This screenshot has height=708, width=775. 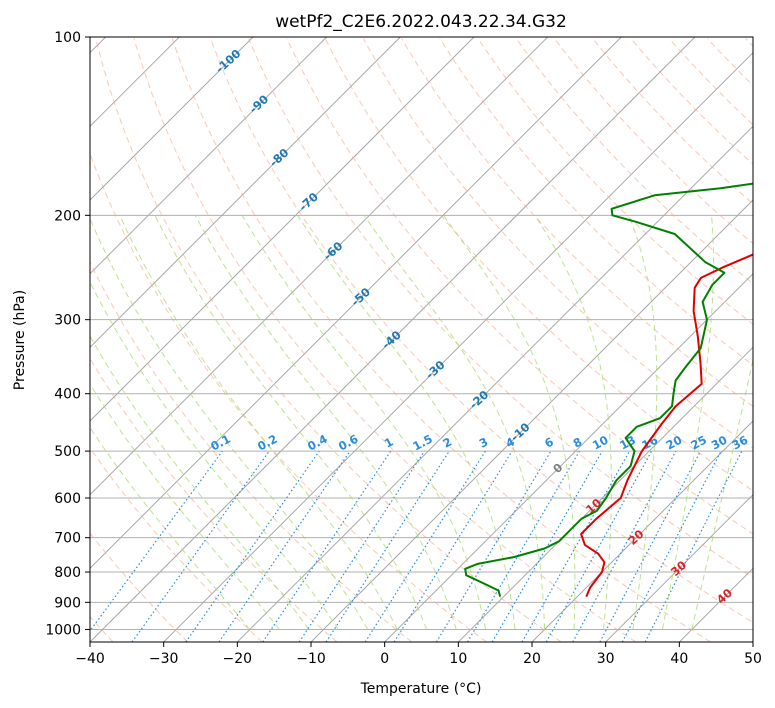 I want to click on x-axis-label: Temperature (°C), so click(x=421, y=689).